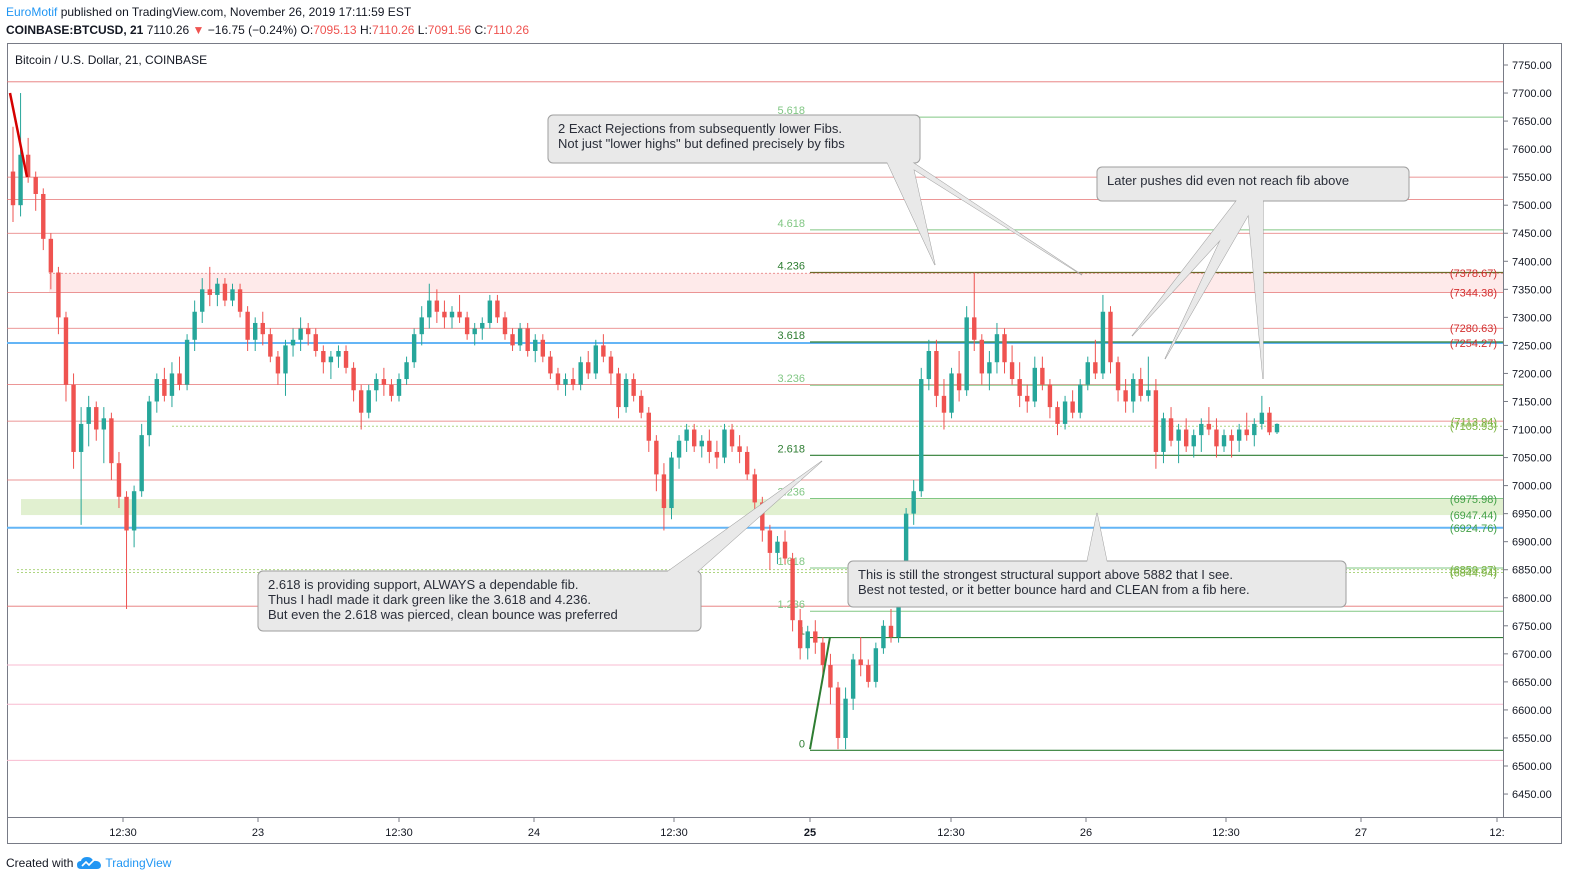  What do you see at coordinates (1532, 262) in the screenshot?
I see `y-tick-label: 7400.00` at bounding box center [1532, 262].